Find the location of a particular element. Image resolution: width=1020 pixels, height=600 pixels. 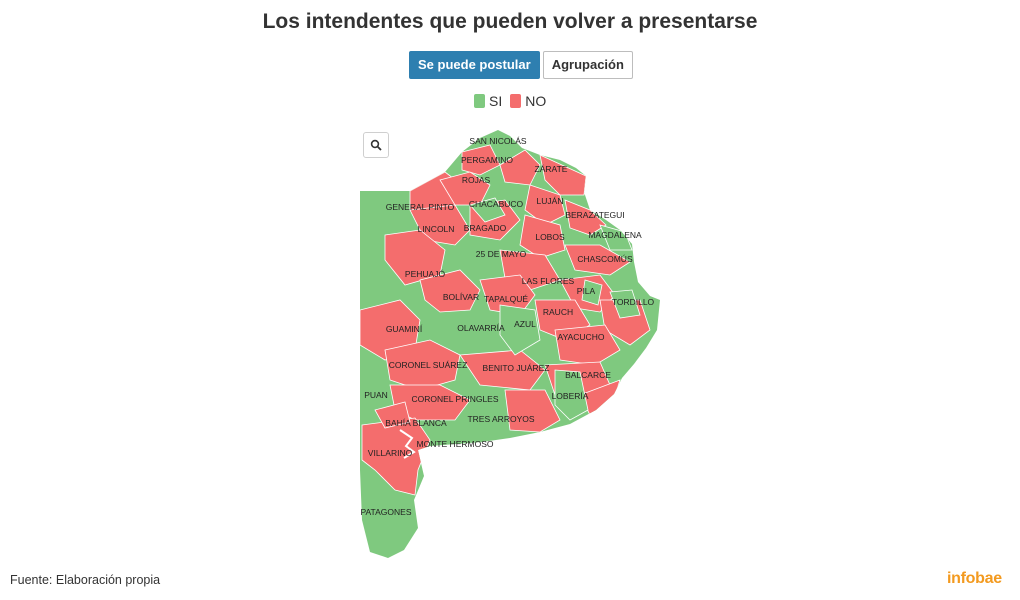

map-label: SAN NICOLÁS is located at coordinates (497, 141).